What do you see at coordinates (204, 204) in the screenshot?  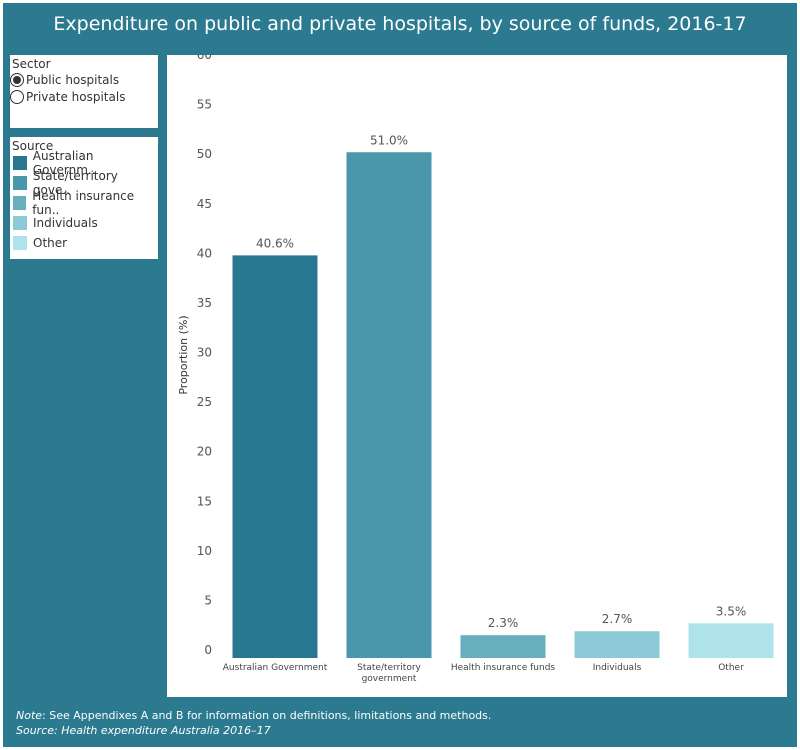 I see `y-tick-label: 45` at bounding box center [204, 204].